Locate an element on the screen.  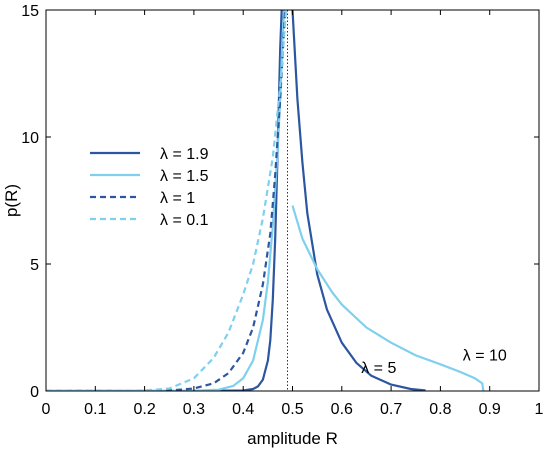
legend-label: λ = 1 is located at coordinates (177, 198).